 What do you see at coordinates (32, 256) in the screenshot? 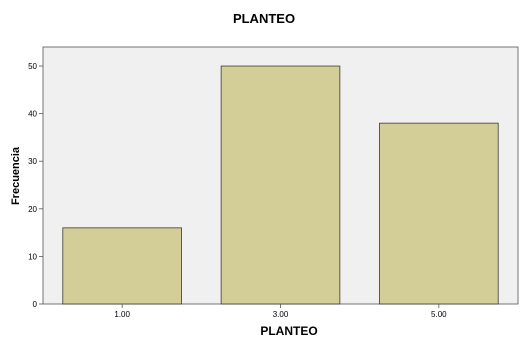
I see `y-tick-label: 10` at bounding box center [32, 256].